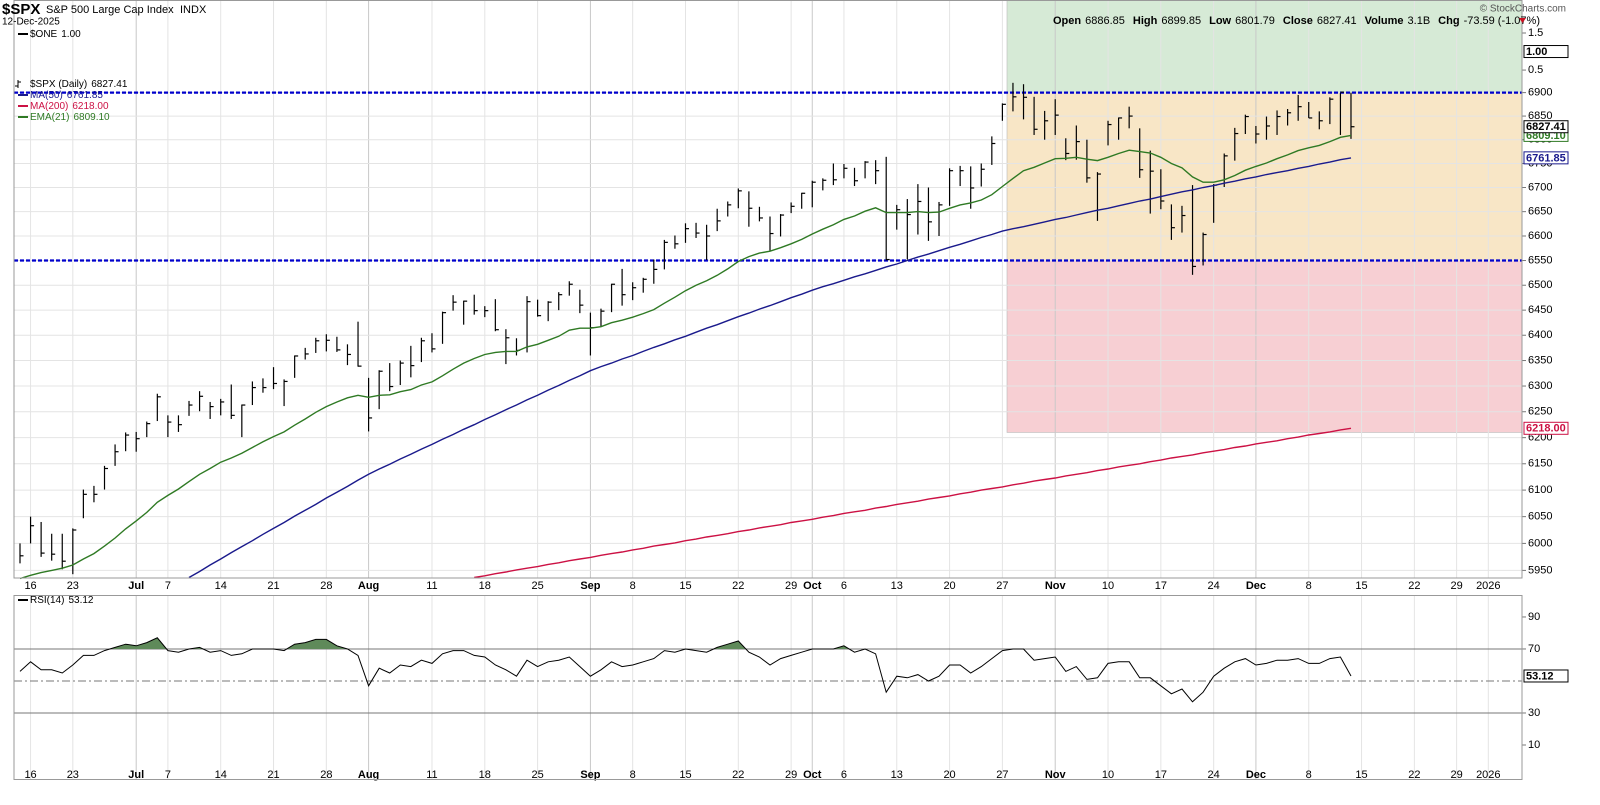 This screenshot has width=1600, height=805. I want to click on y2-tick-label: 1.5, so click(1535, 33).